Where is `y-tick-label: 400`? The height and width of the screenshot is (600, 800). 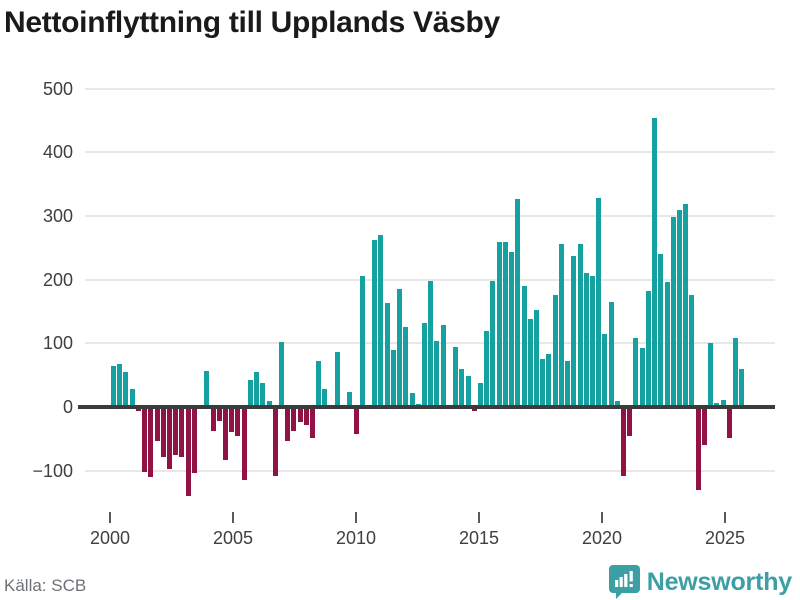
y-tick-label: 400 is located at coordinates (57, 152).